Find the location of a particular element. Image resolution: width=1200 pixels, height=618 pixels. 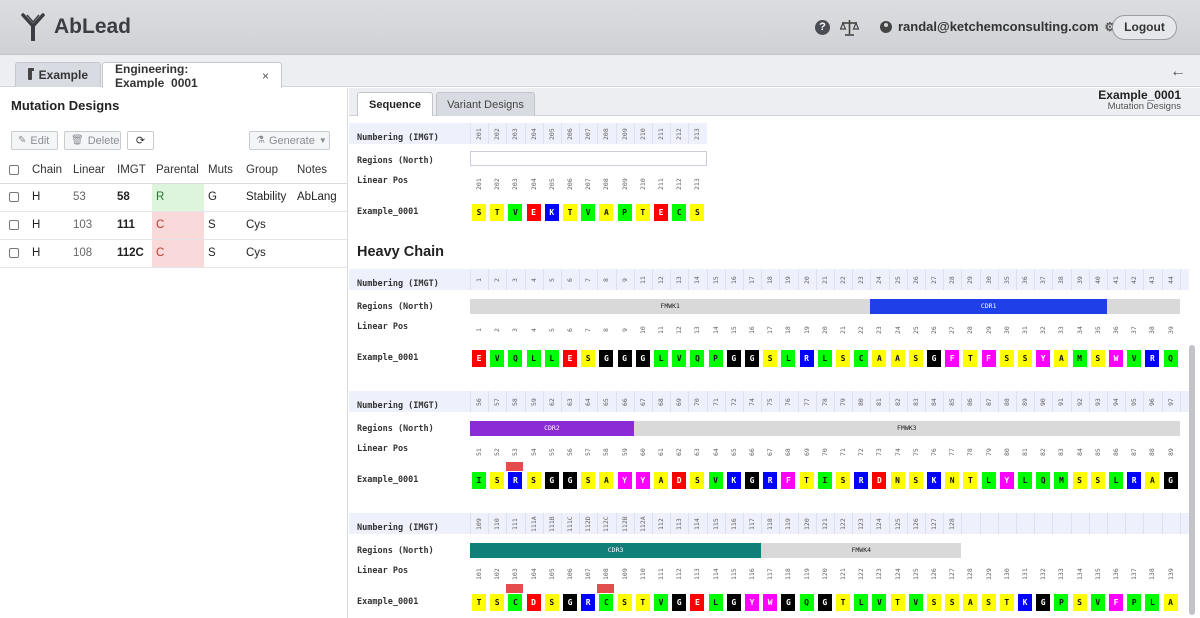

residue: W is located at coordinates (770, 602).